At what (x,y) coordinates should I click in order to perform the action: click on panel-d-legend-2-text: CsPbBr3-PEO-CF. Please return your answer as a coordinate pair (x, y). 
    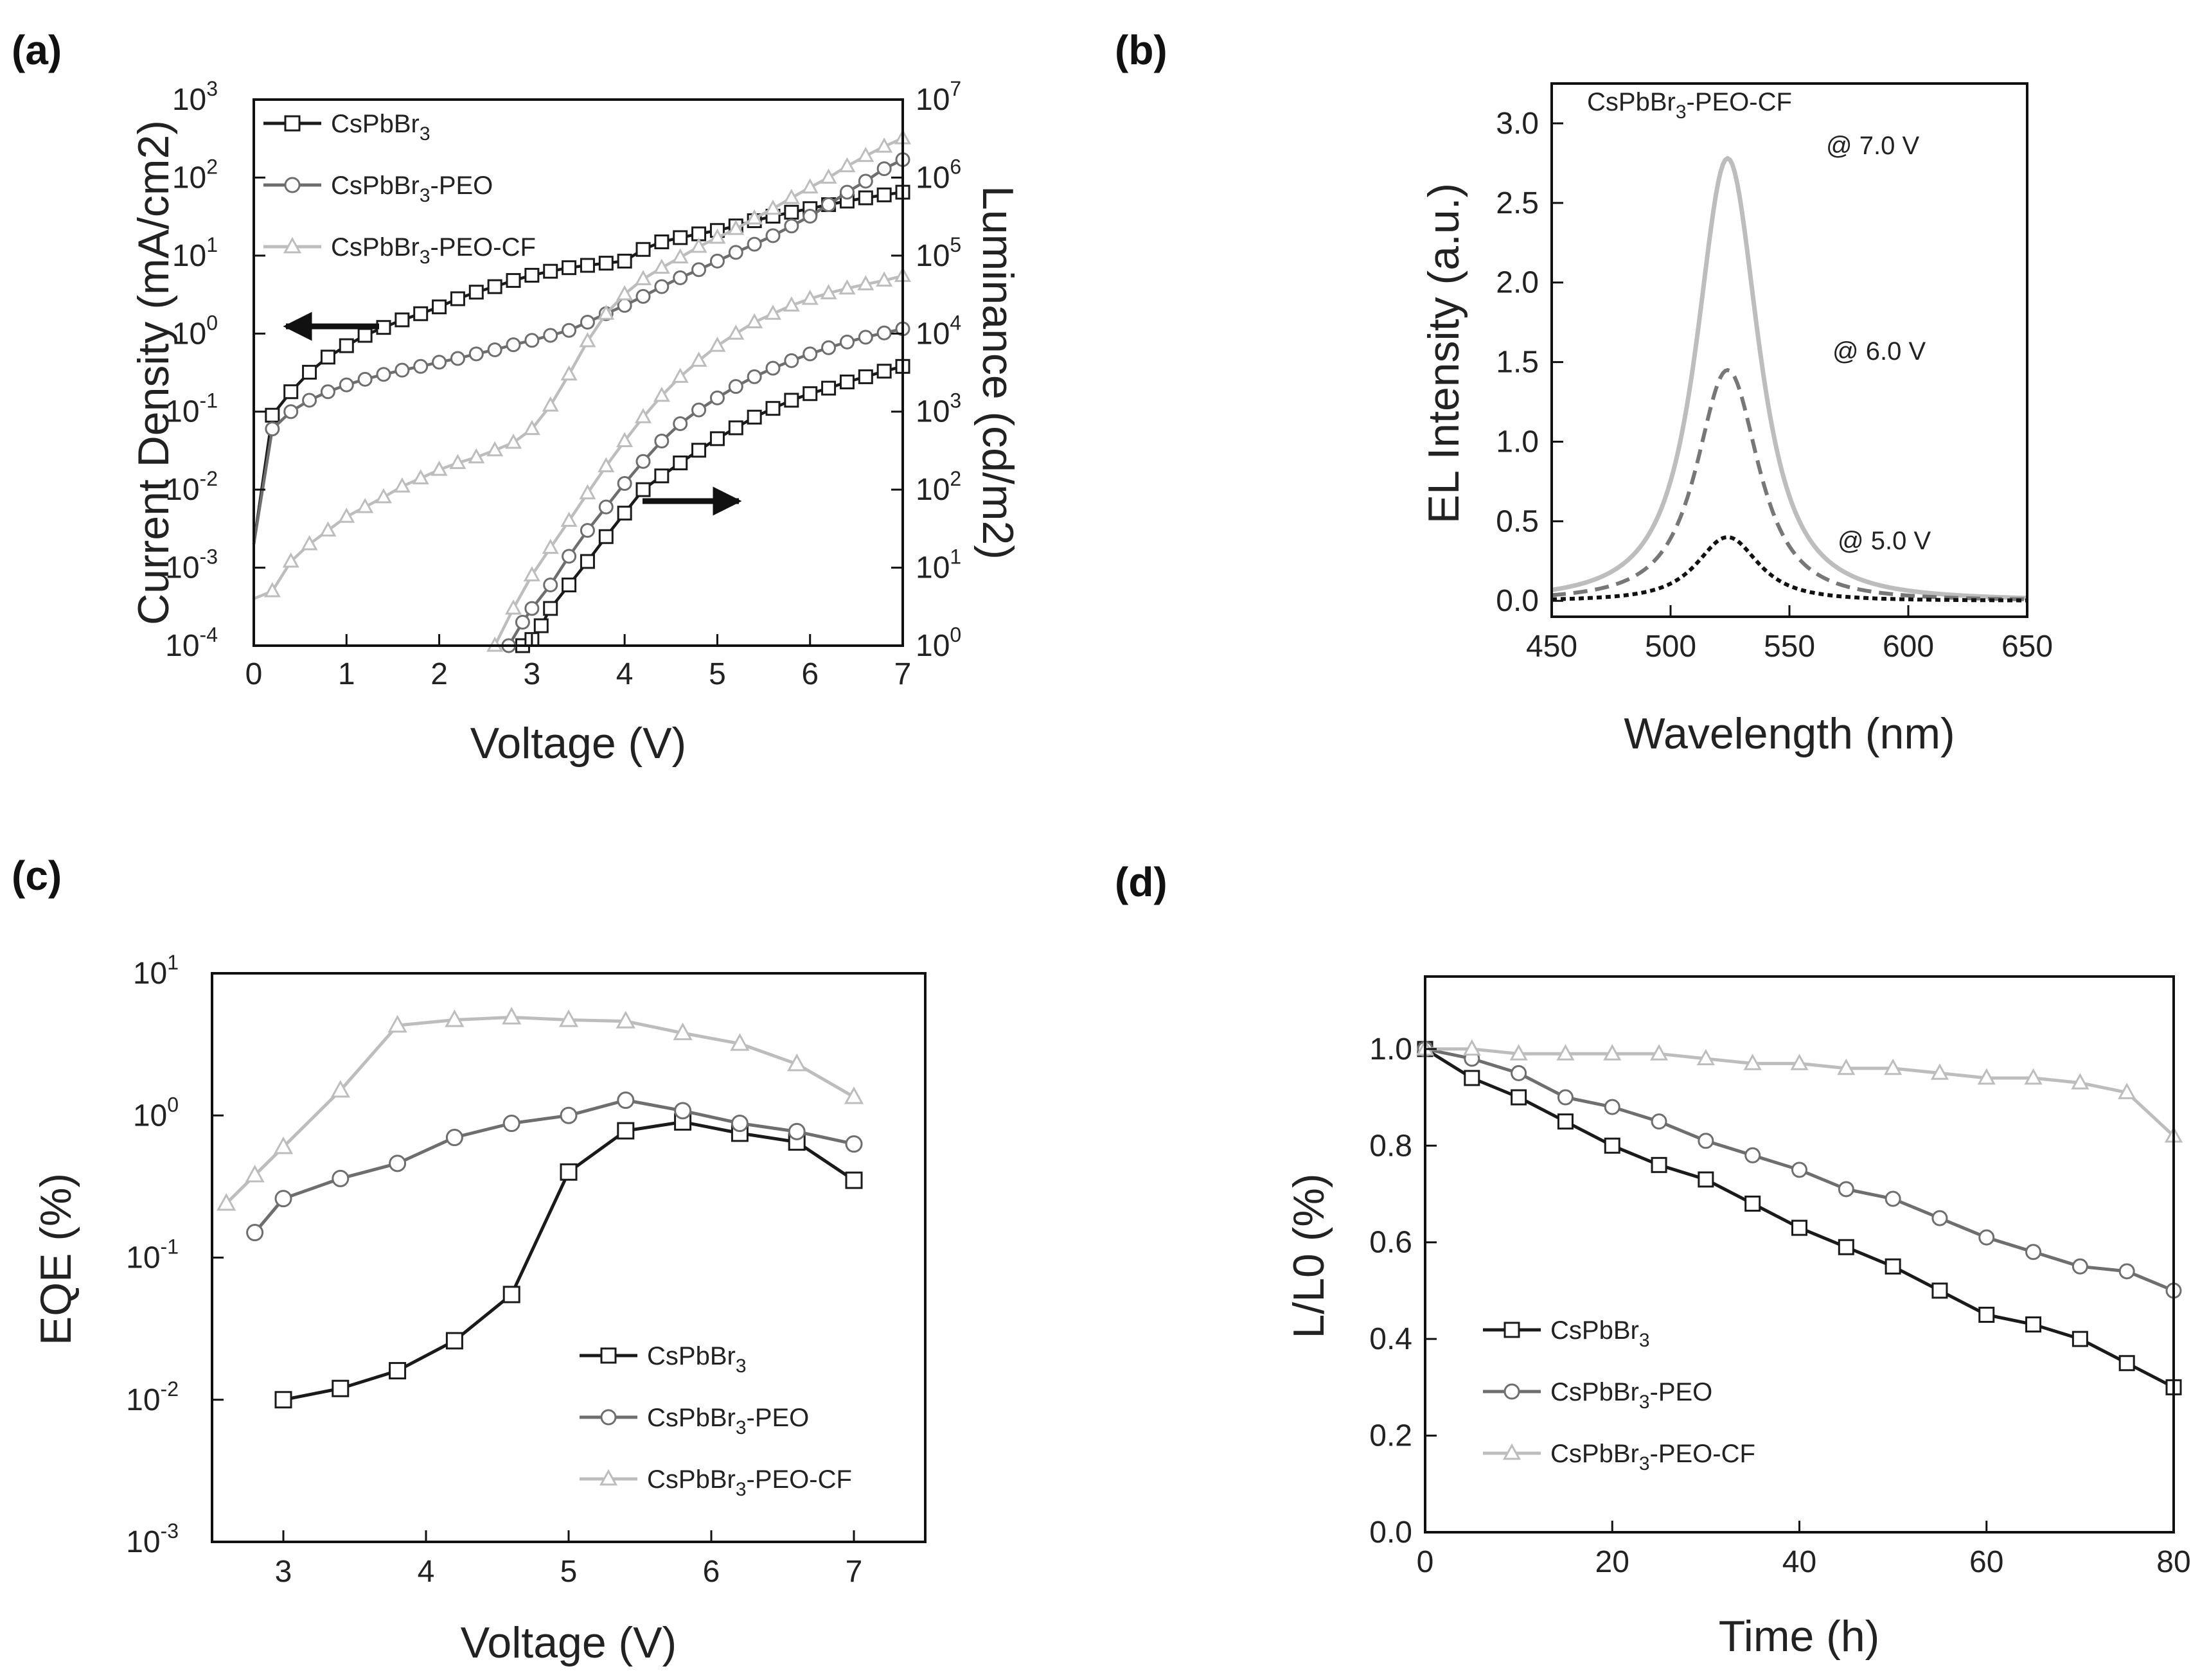
    Looking at the image, I should click on (1652, 1457).